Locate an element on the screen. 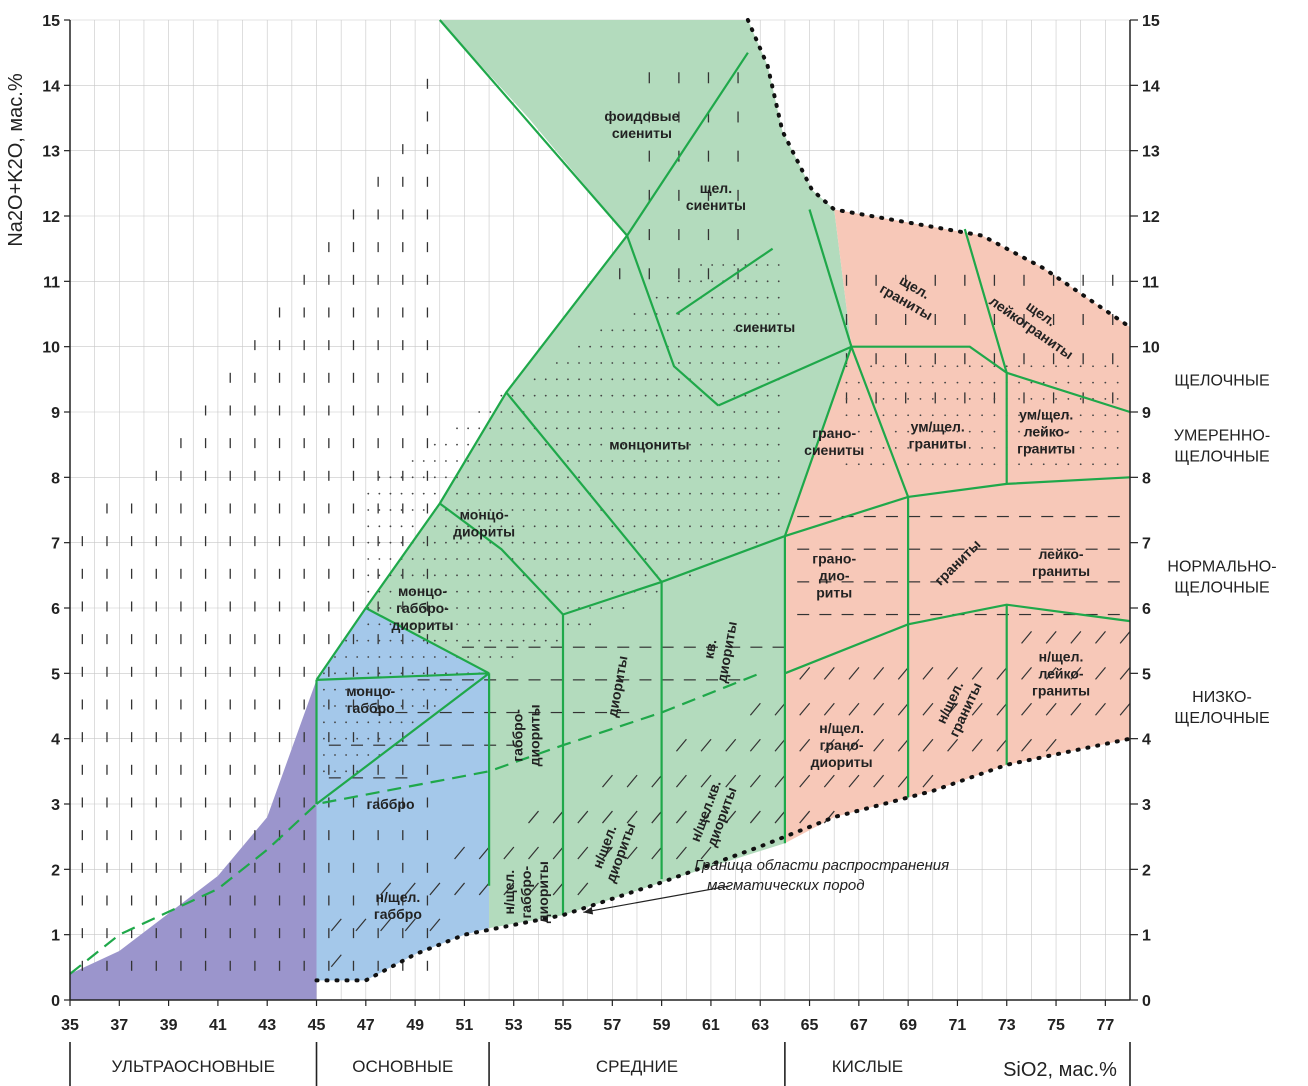  y-tick-label-left: 12 is located at coordinates (51, 217).